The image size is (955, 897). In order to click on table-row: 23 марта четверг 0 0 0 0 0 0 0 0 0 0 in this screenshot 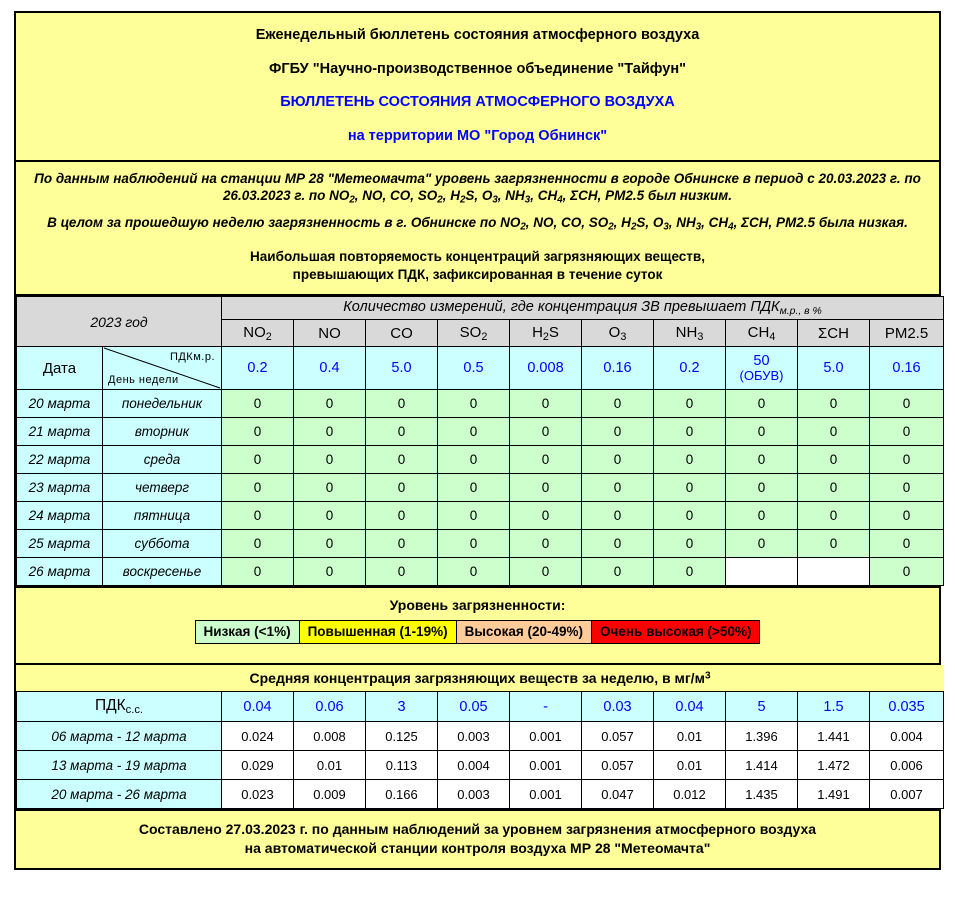, I will do `click(480, 488)`.